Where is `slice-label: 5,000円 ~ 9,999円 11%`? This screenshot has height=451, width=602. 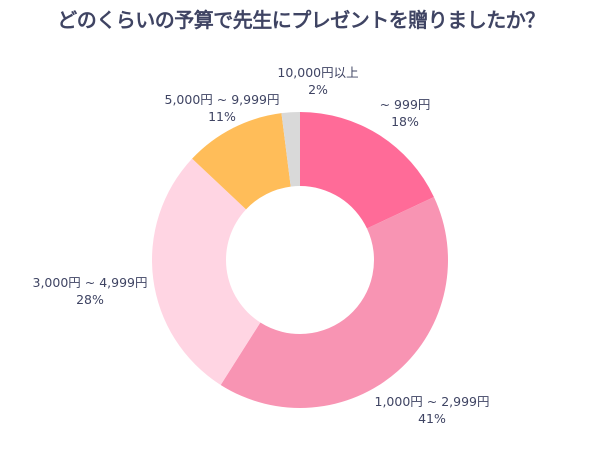 slice-label: 5,000円 ~ 9,999円 11% is located at coordinates (222, 108).